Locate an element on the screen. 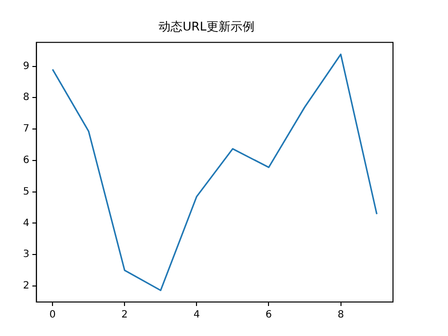  y-tick-label: 4 is located at coordinates (26, 223).